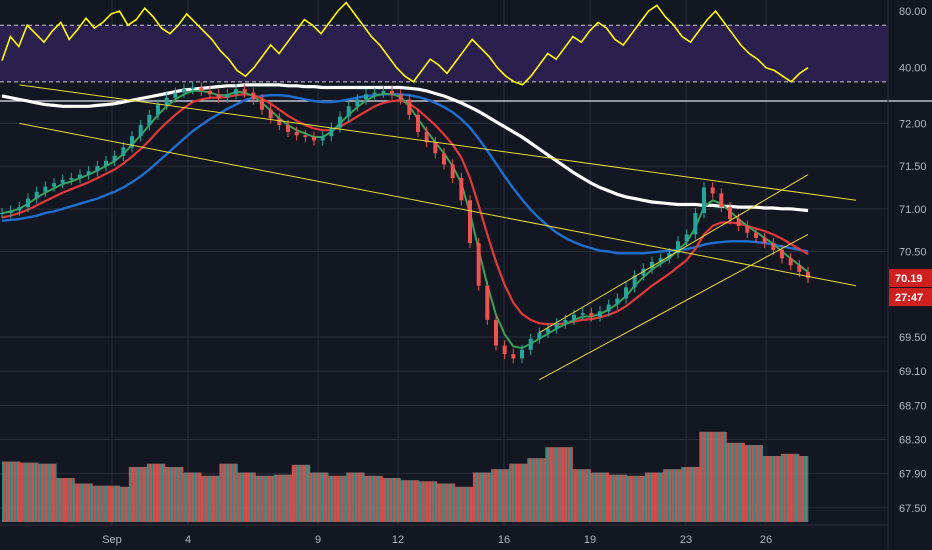 This screenshot has width=932, height=550. Describe the element at coordinates (398, 540) in the screenshot. I see `time-tick-label: 12` at that location.